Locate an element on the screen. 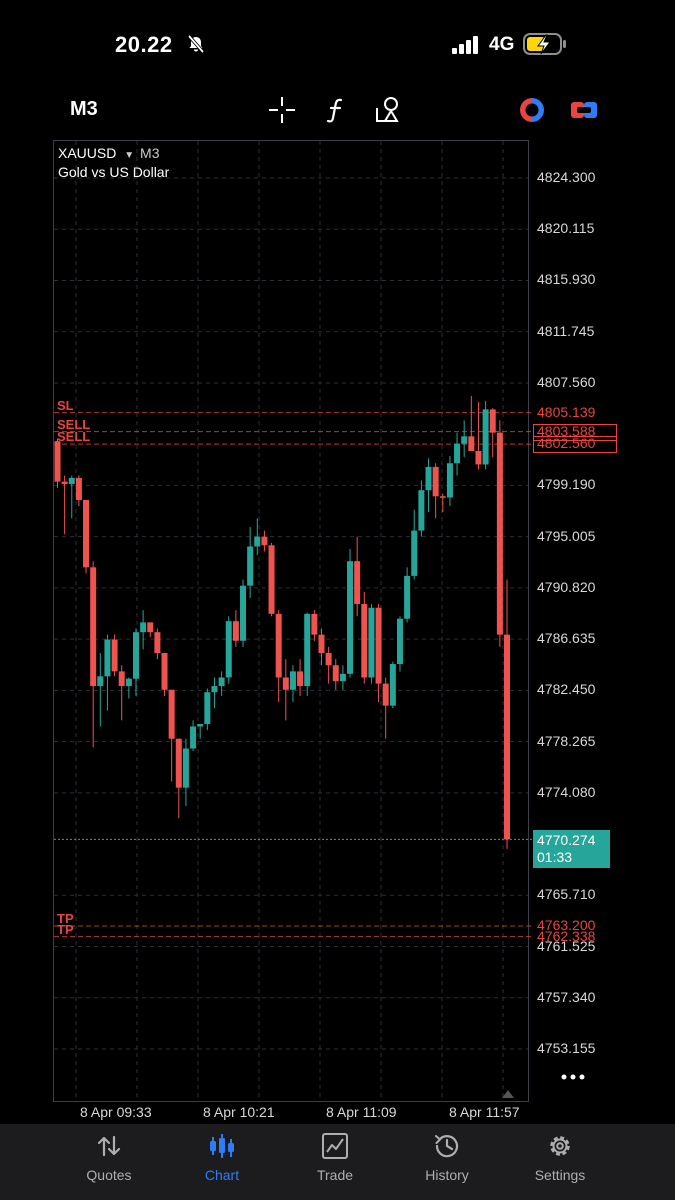  settings-gear-icon is located at coordinates (560, 1146).